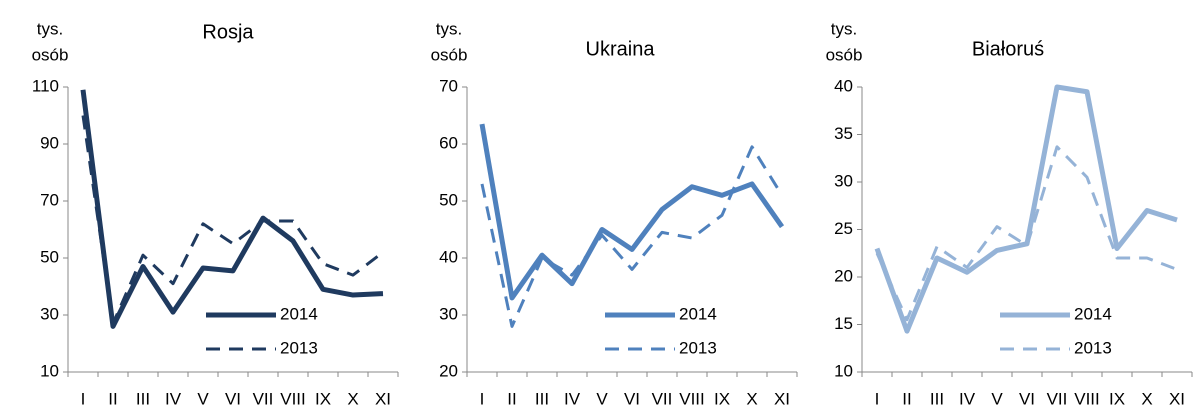  Describe the element at coordinates (621, 49) in the screenshot. I see `chart-title: Ukraina` at that location.